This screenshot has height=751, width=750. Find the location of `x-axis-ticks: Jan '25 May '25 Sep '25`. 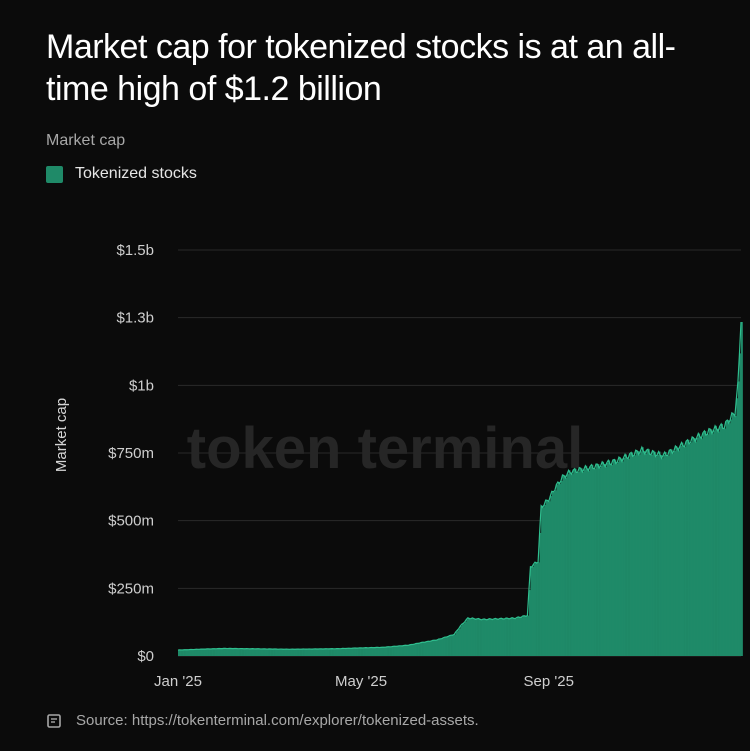

x-axis-ticks: Jan '25 May '25 Sep '25 is located at coordinates (364, 681).